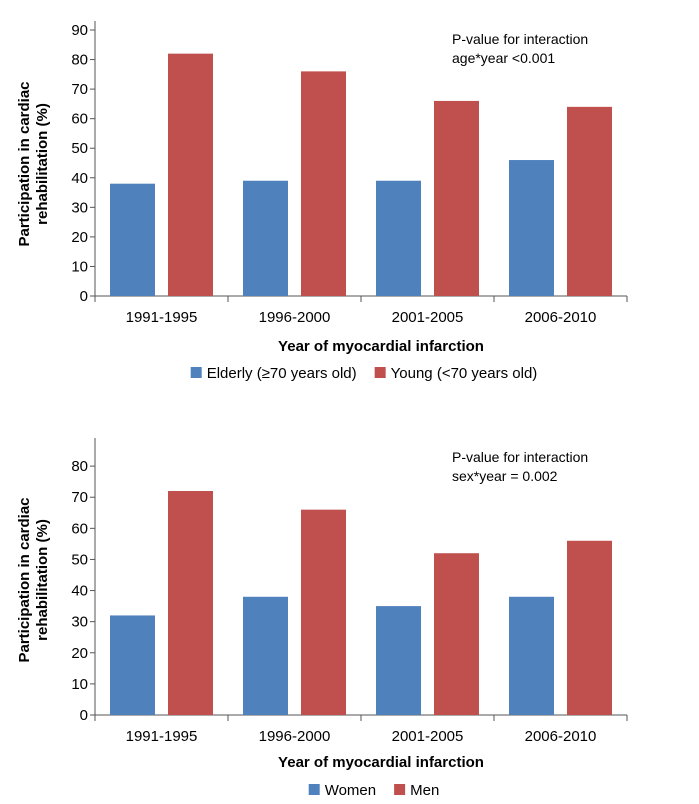  What do you see at coordinates (424, 790) in the screenshot?
I see `legend-label-2: Men` at bounding box center [424, 790].